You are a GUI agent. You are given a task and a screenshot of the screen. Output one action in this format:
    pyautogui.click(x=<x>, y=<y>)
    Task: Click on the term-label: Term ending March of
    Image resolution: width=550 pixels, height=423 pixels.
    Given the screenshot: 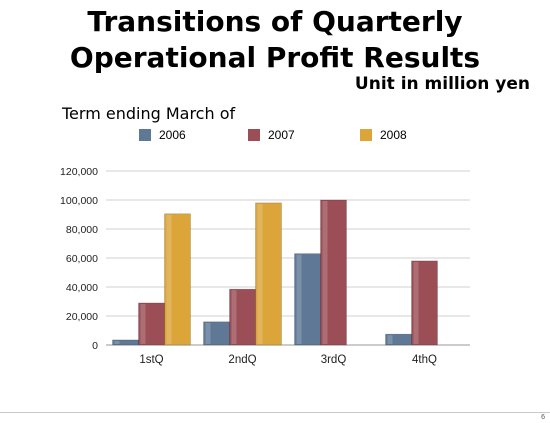 What is the action you would take?
    pyautogui.click(x=149, y=113)
    